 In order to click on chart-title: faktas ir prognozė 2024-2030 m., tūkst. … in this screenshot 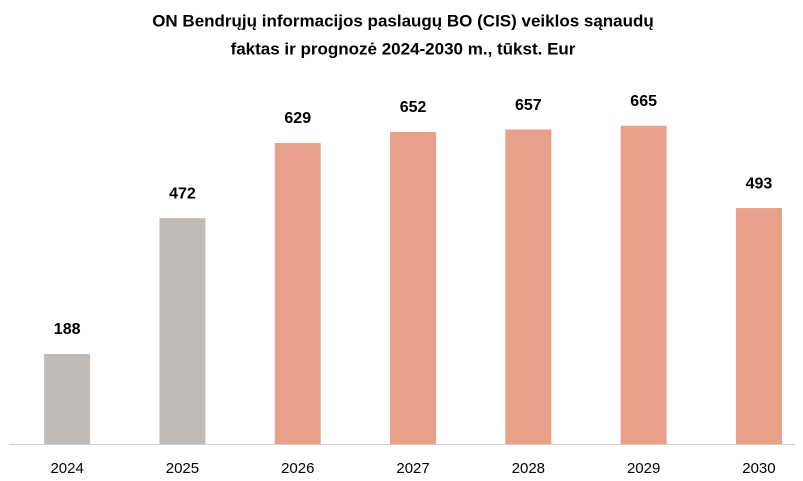, I will do `click(403, 48)`.